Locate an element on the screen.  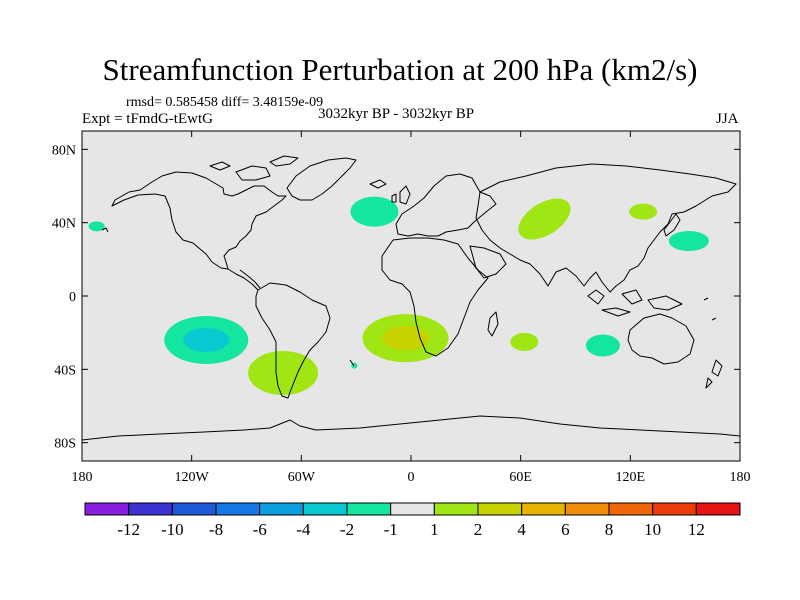
colorbar: -12 -10 -8 -6 -4 -2 -1 1 2 4 6 8 10 12 is located at coordinates (412, 520).